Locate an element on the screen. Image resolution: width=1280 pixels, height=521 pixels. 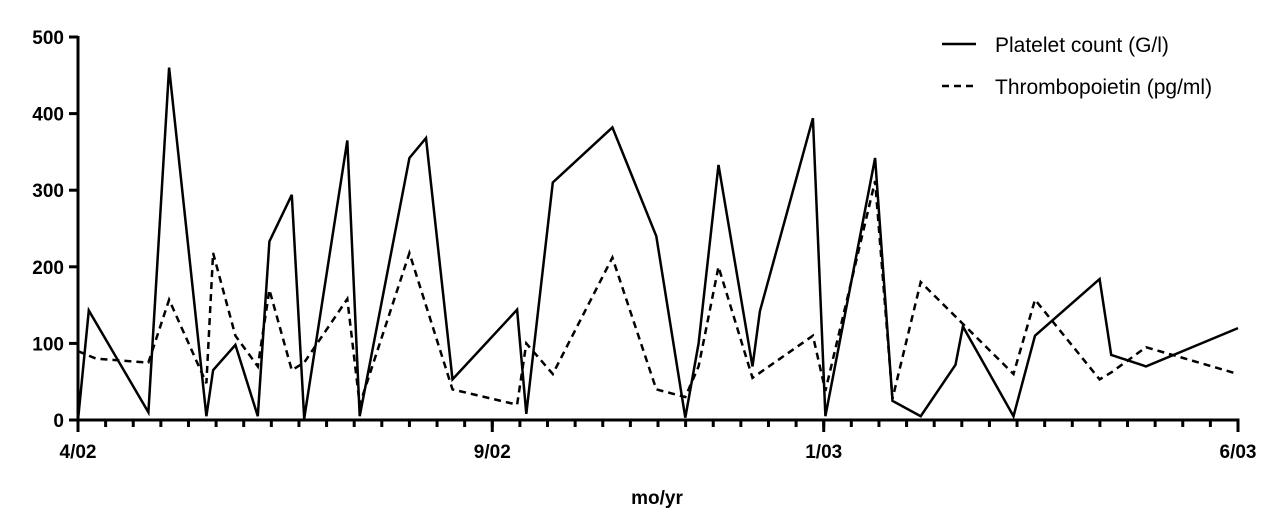
x-tick-label: 1/03 is located at coordinates (823, 452).